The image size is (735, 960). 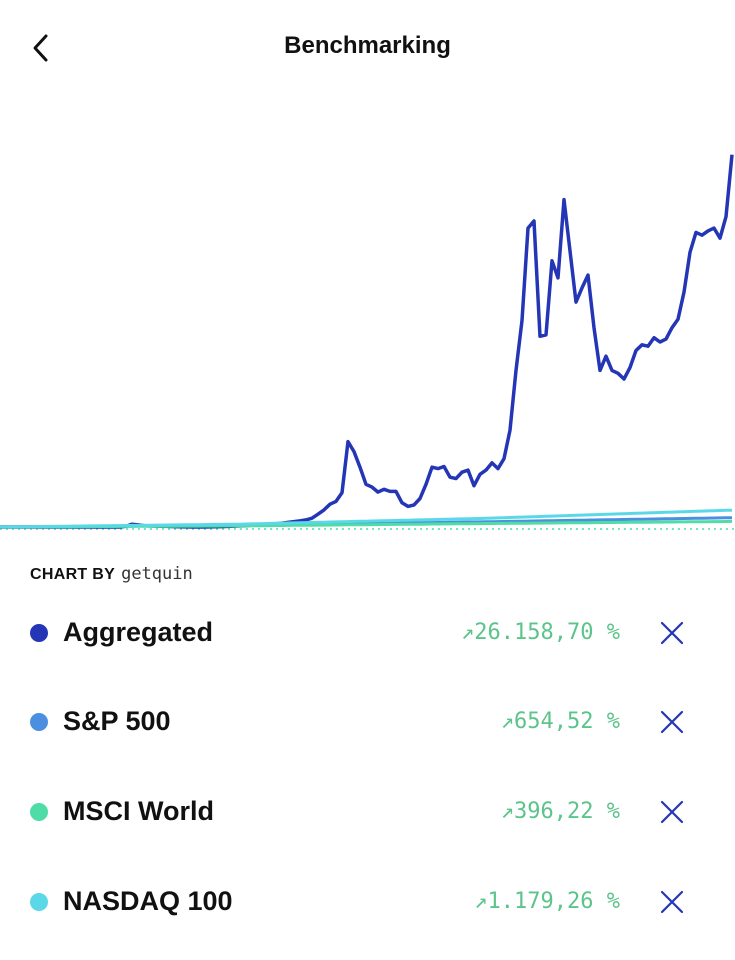 What do you see at coordinates (41, 48) in the screenshot?
I see `back-button` at bounding box center [41, 48].